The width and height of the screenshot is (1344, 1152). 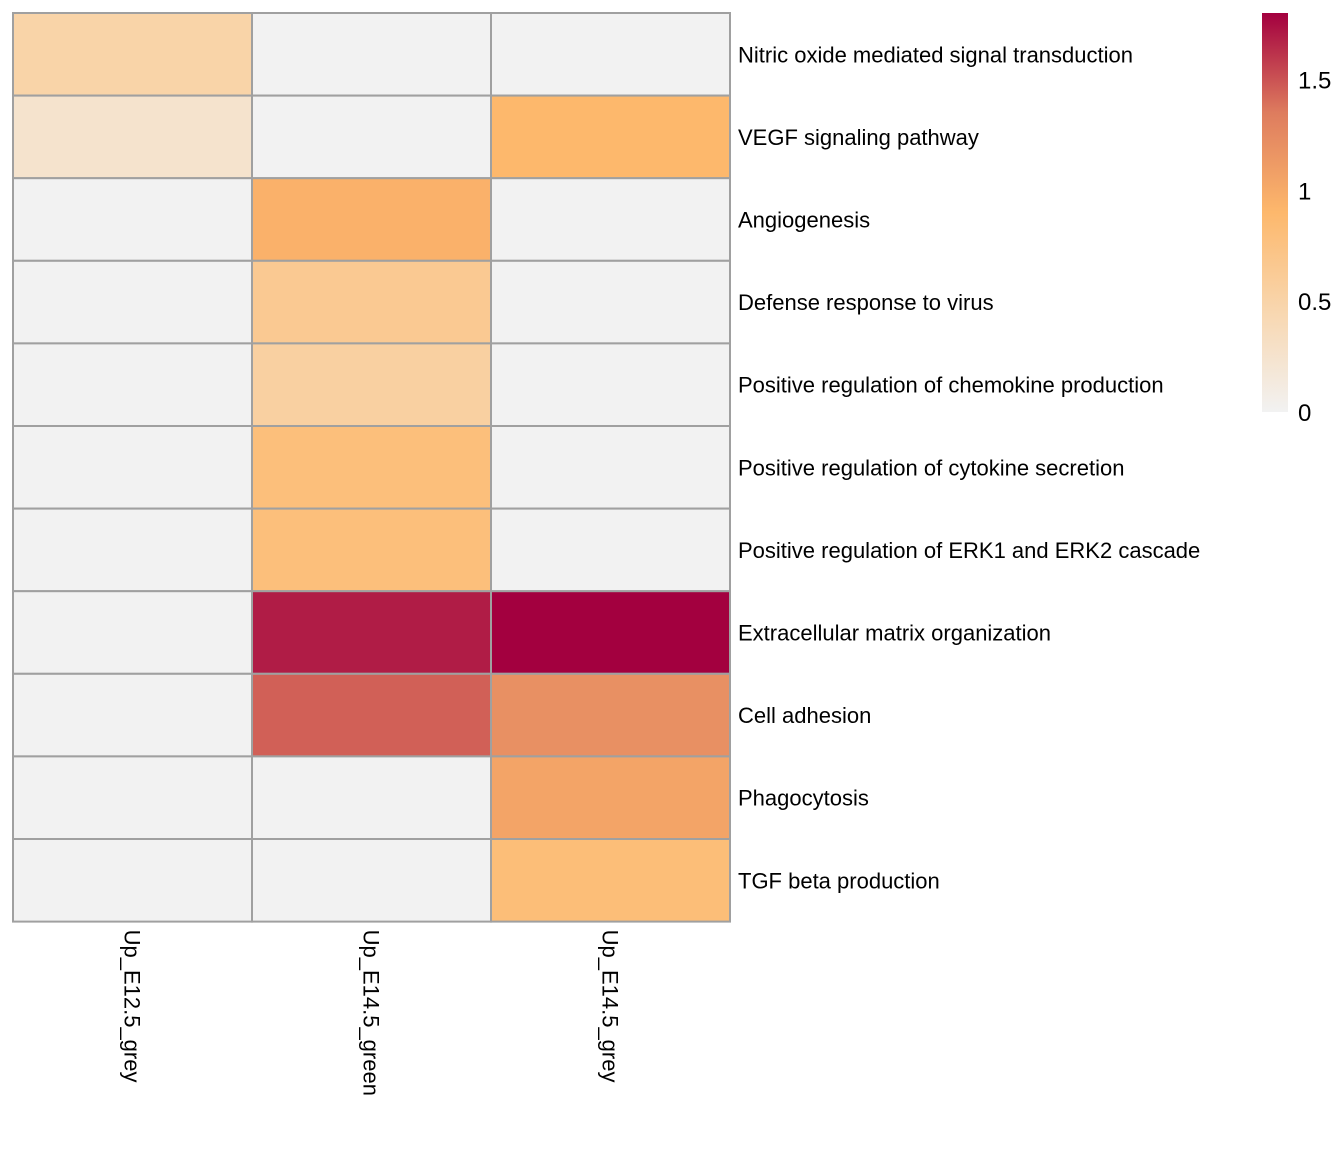 I want to click on column-labels: Up_E12.5_grey Up_E14.5_green Up_E14.5_grey, so click(x=371, y=1013).